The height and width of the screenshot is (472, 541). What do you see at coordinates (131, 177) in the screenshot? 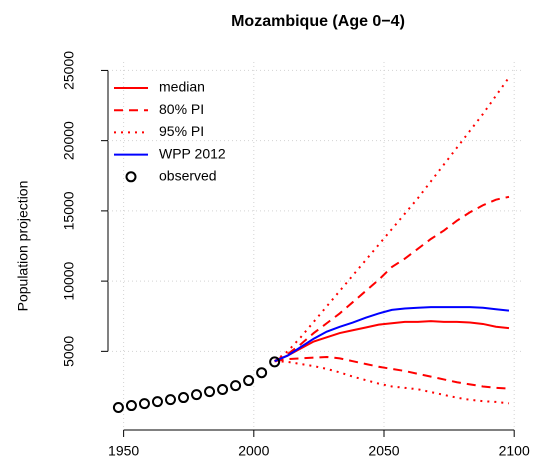
I see `legend-symbol` at bounding box center [131, 177].